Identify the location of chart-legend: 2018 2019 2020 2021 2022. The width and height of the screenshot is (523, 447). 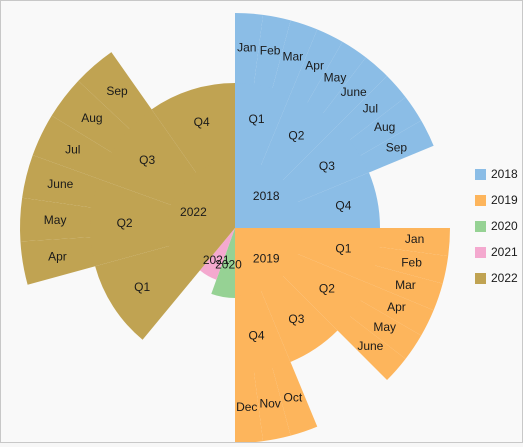
(496, 226).